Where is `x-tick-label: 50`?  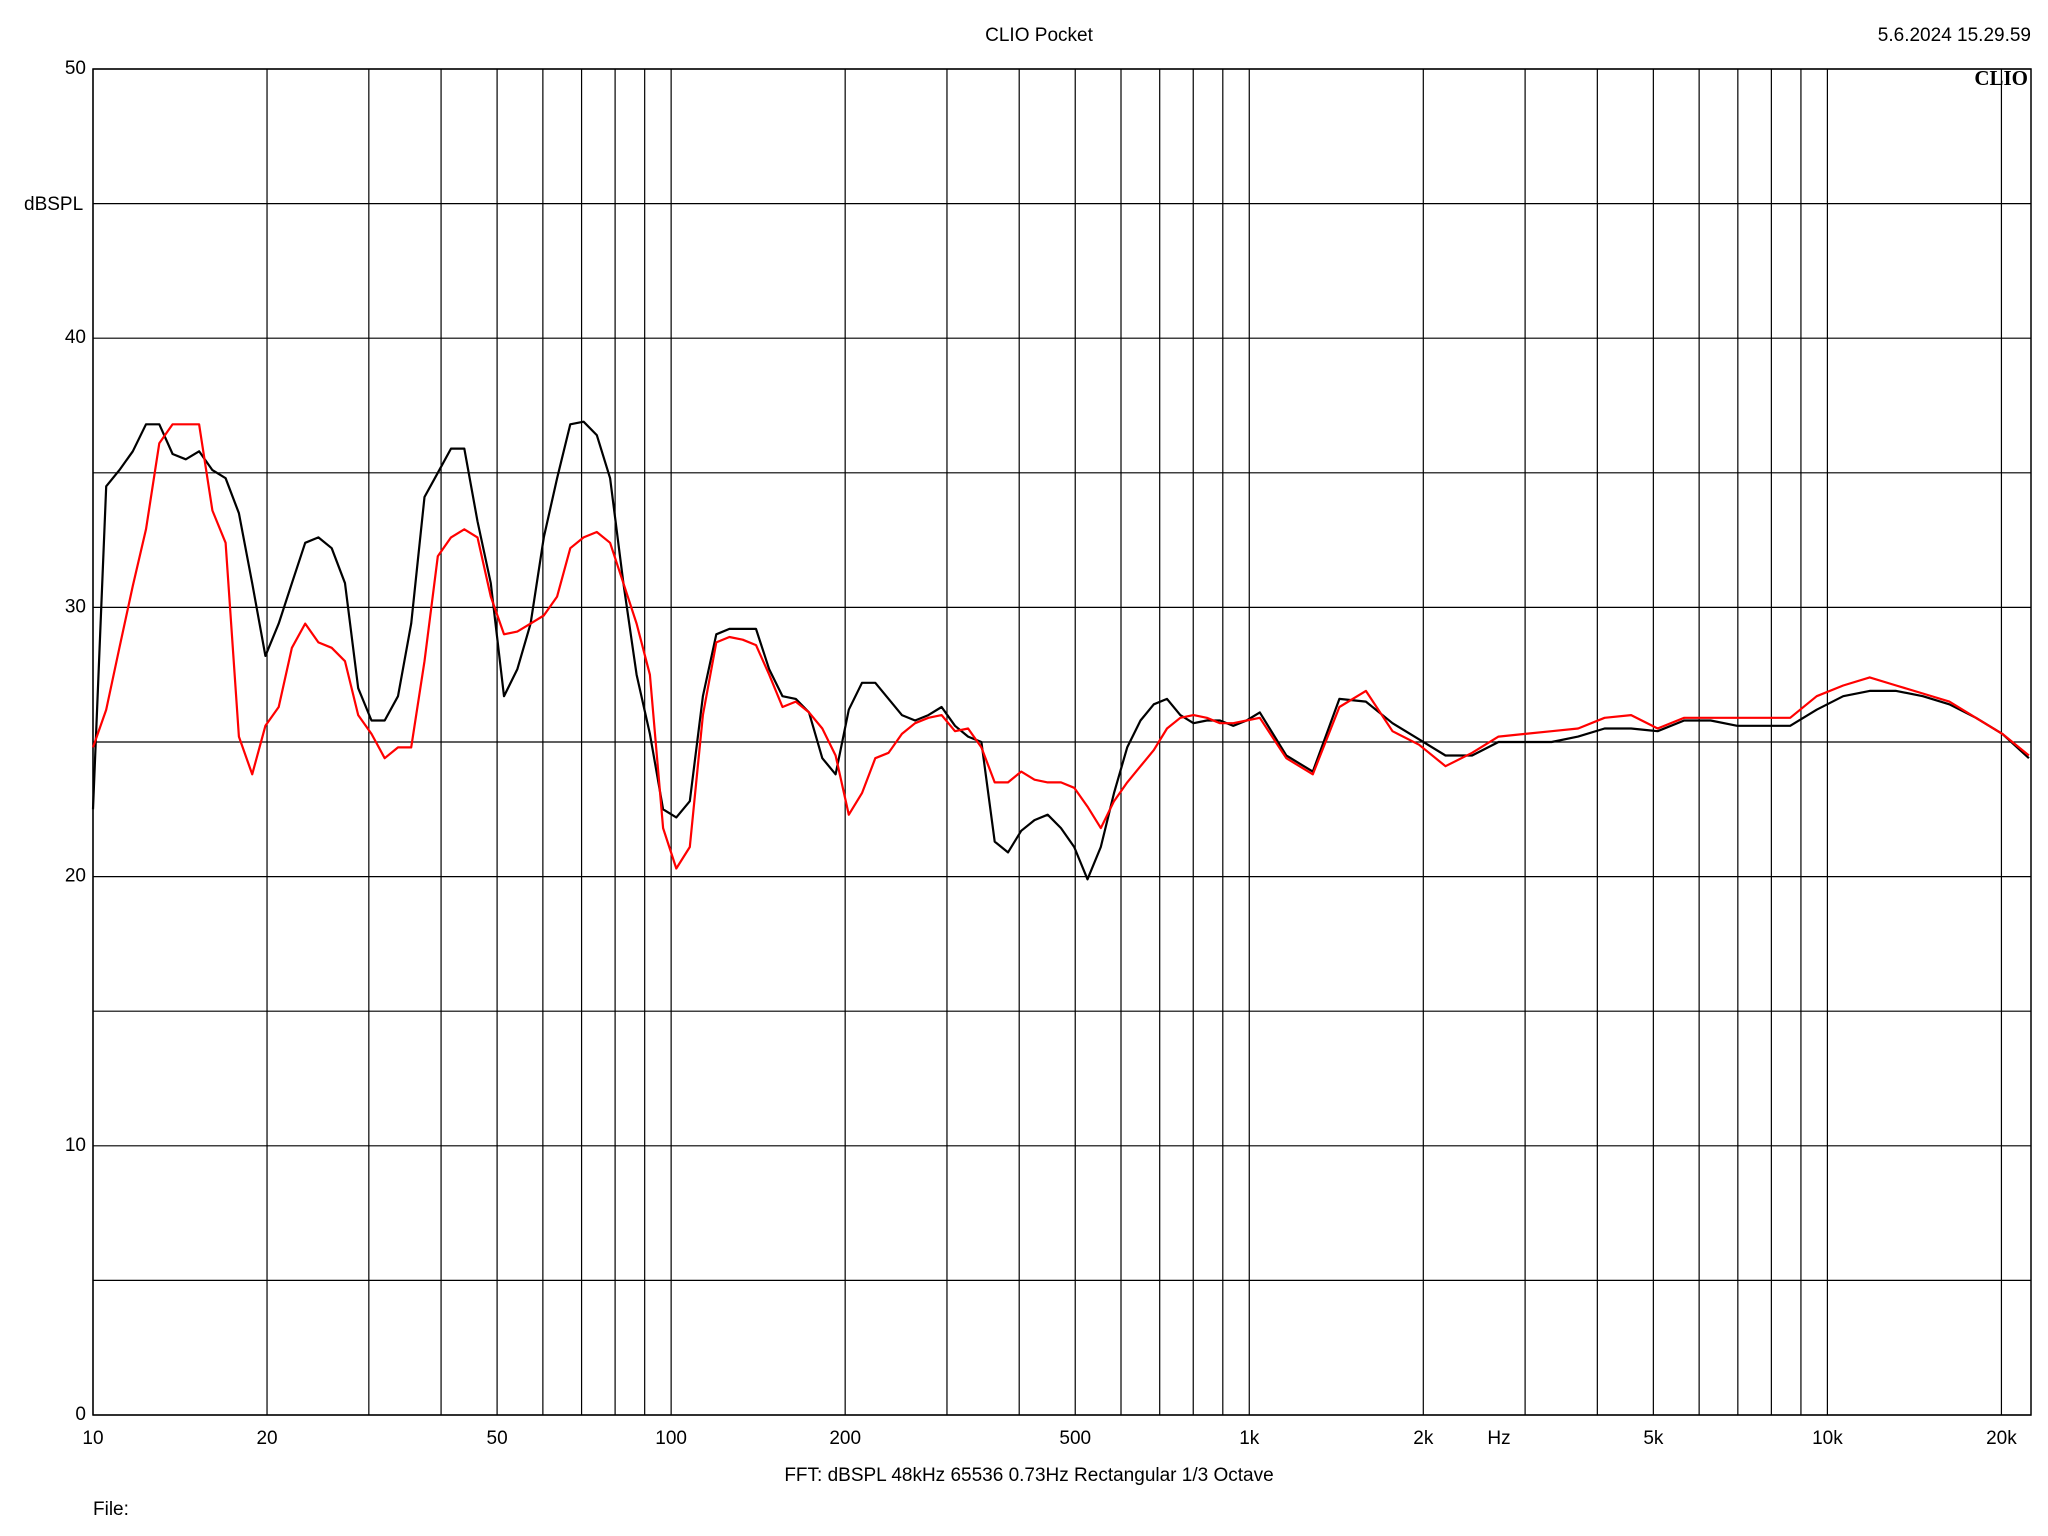 x-tick-label: 50 is located at coordinates (497, 1438).